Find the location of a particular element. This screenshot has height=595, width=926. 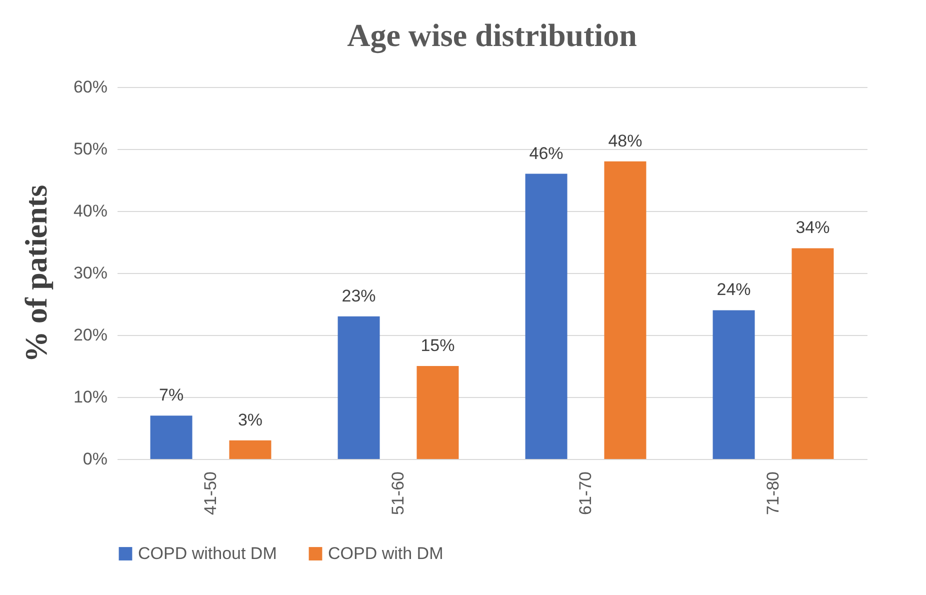

legend-label: COPD without DM is located at coordinates (207, 553).